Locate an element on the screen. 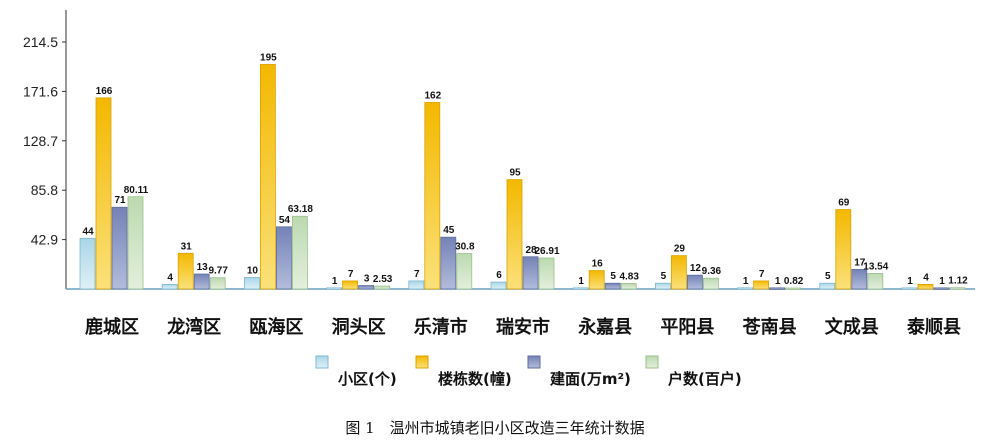  data-label: 4 is located at coordinates (170, 277).